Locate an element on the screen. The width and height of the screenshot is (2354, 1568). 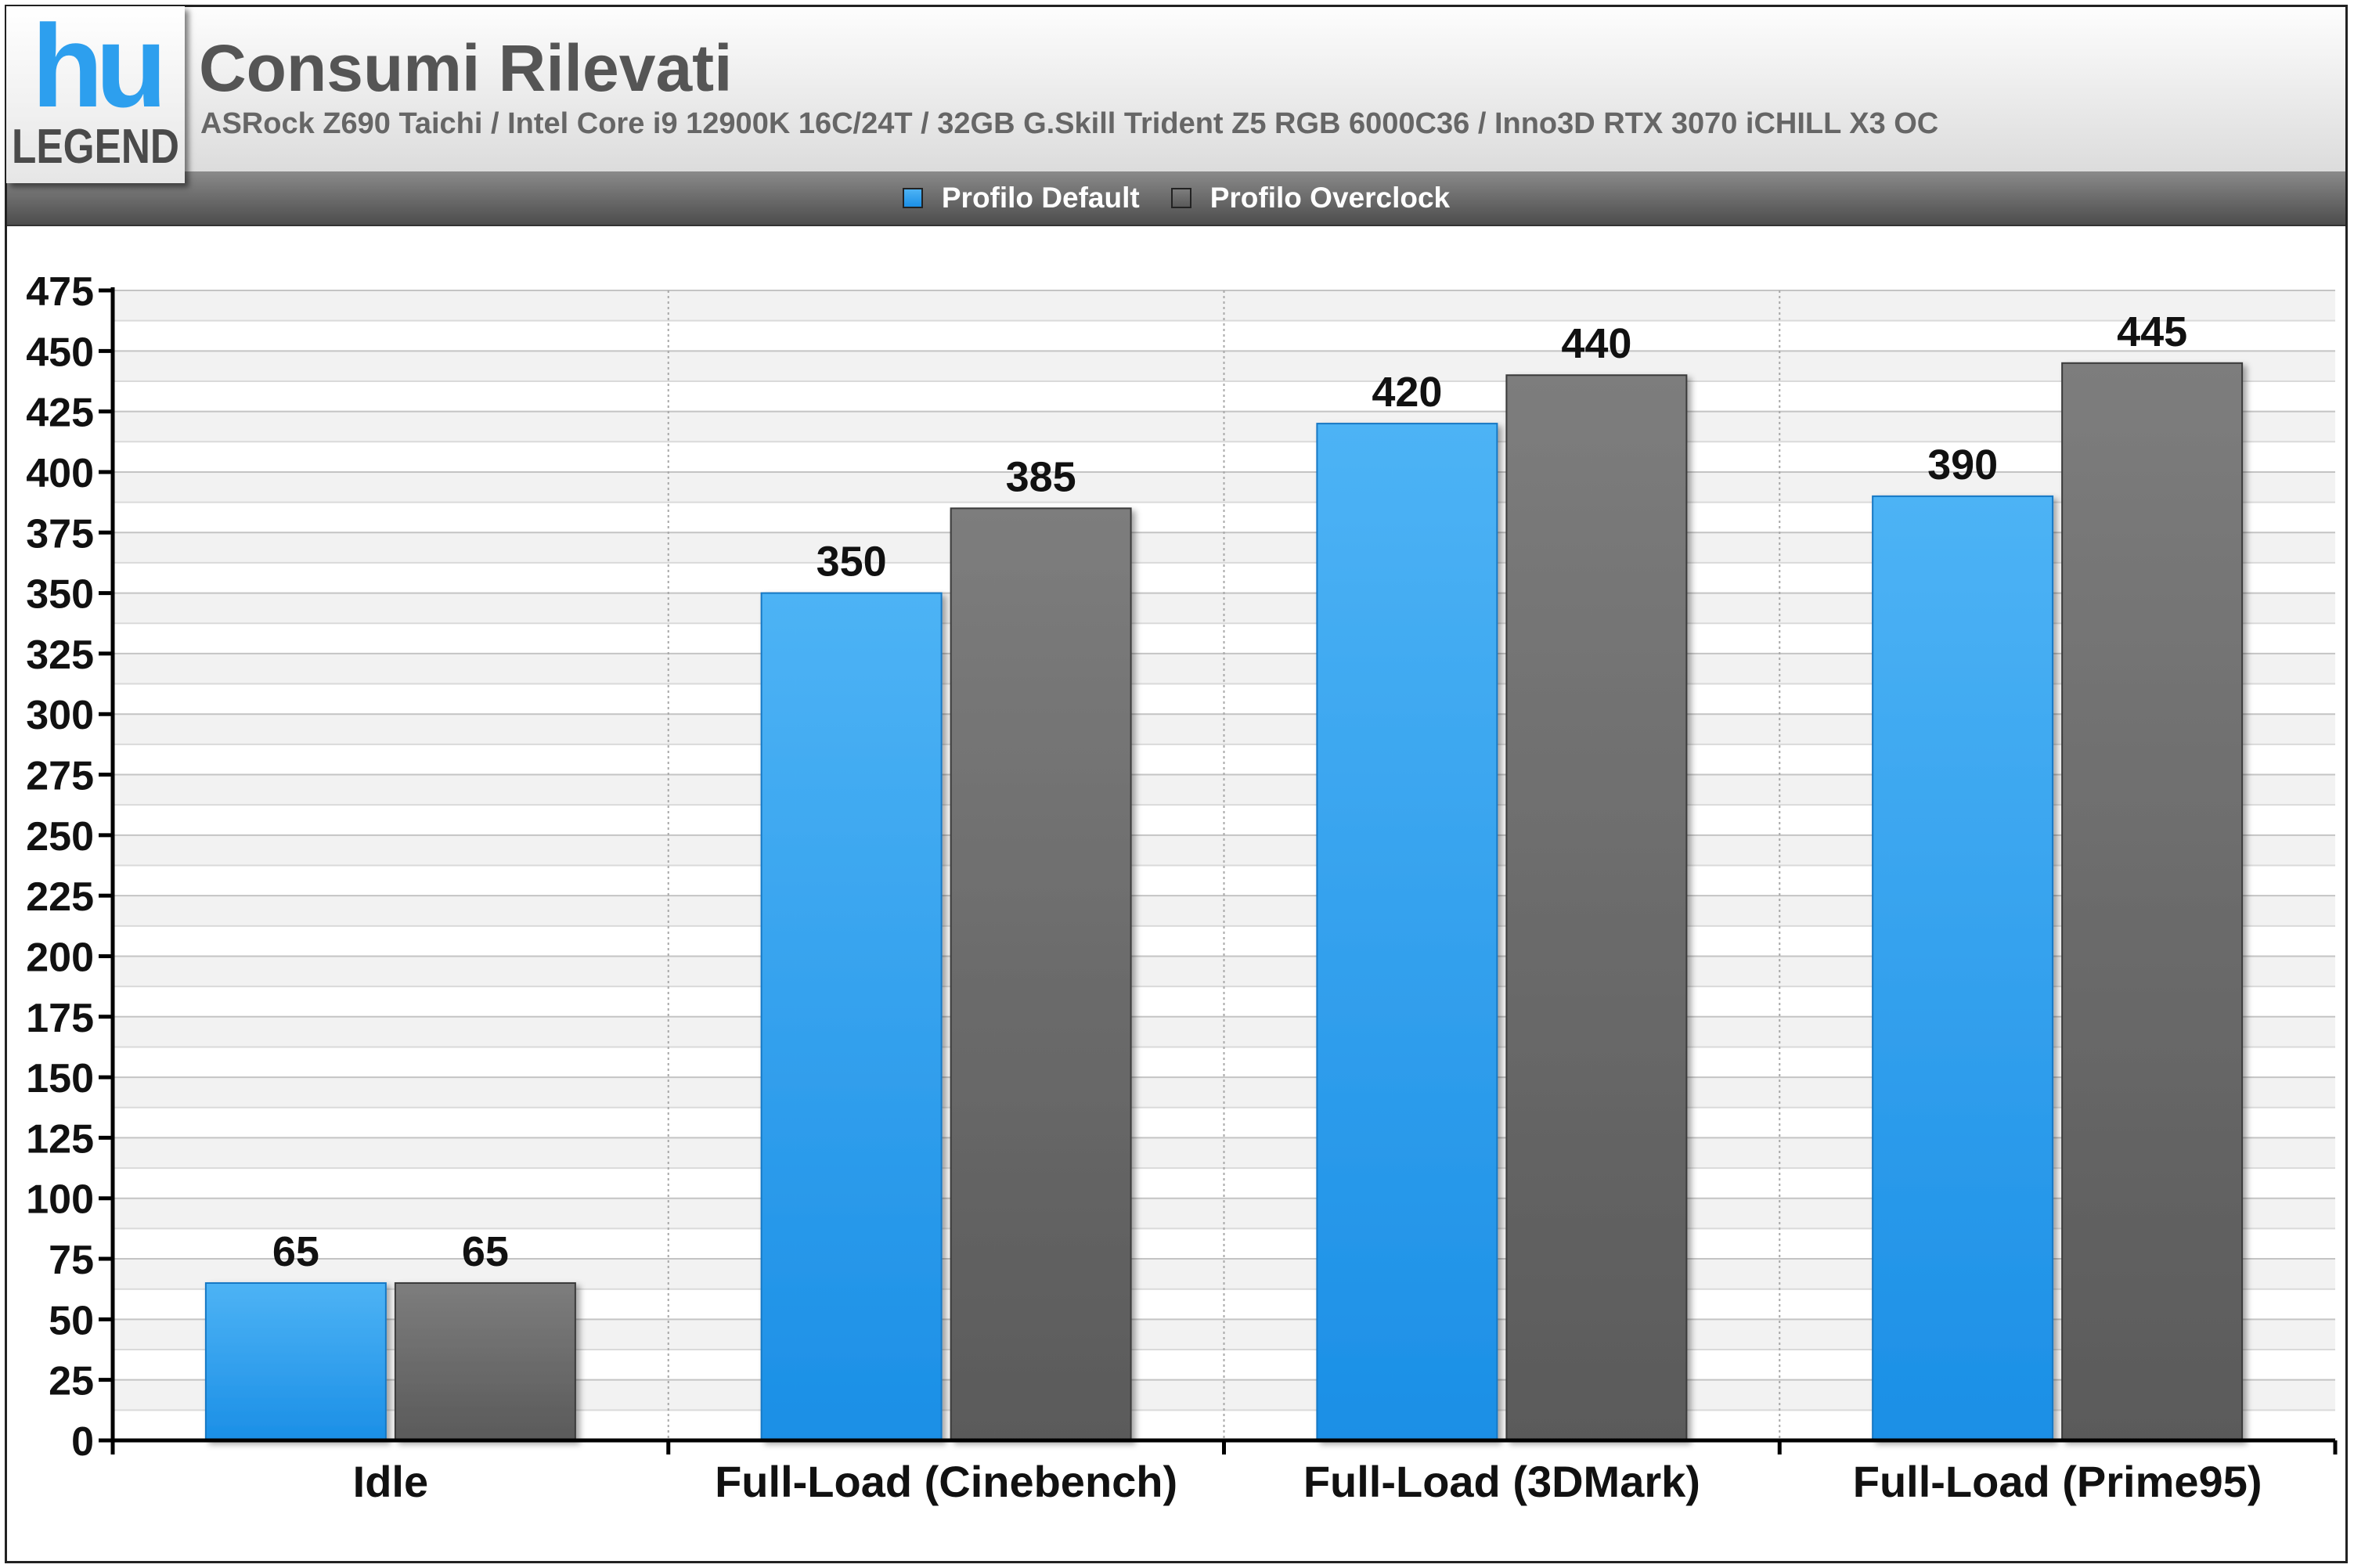
y-tick-label: 425 is located at coordinates (60, 413).